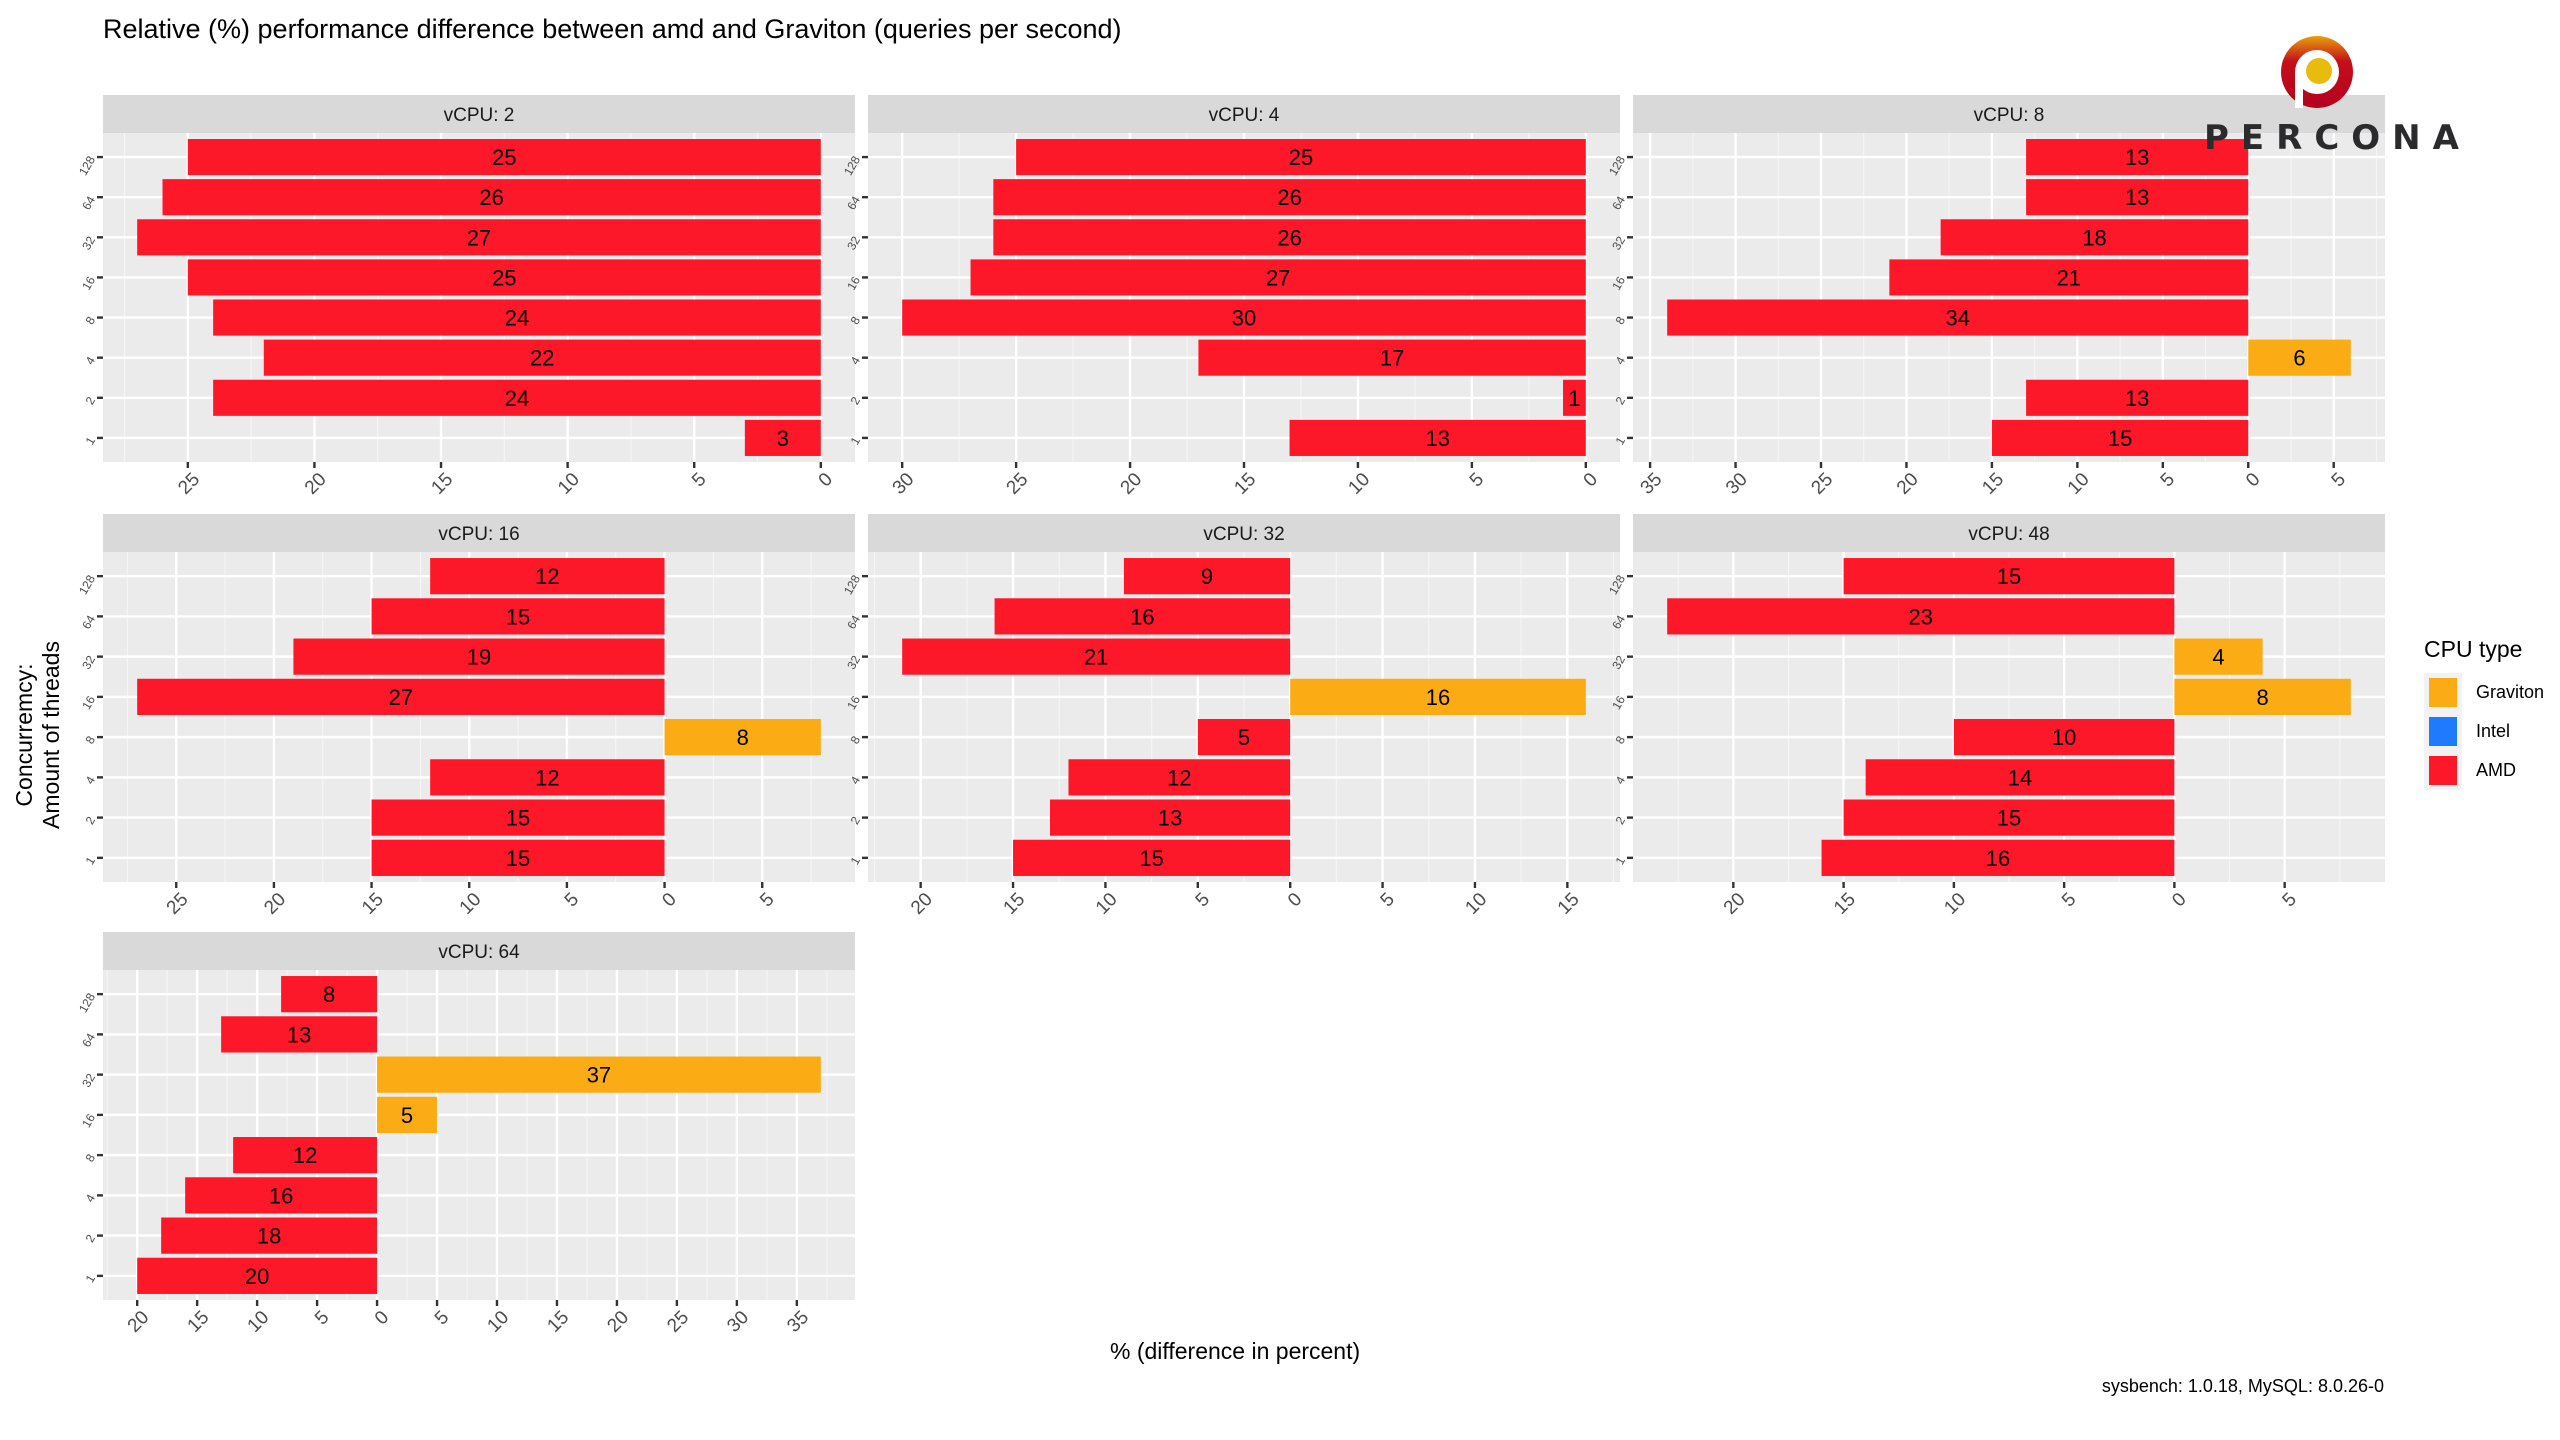 Image resolution: width=2560 pixels, height=1440 pixels. Describe the element at coordinates (479, 657) in the screenshot. I see `bar-value-label: 19` at that location.